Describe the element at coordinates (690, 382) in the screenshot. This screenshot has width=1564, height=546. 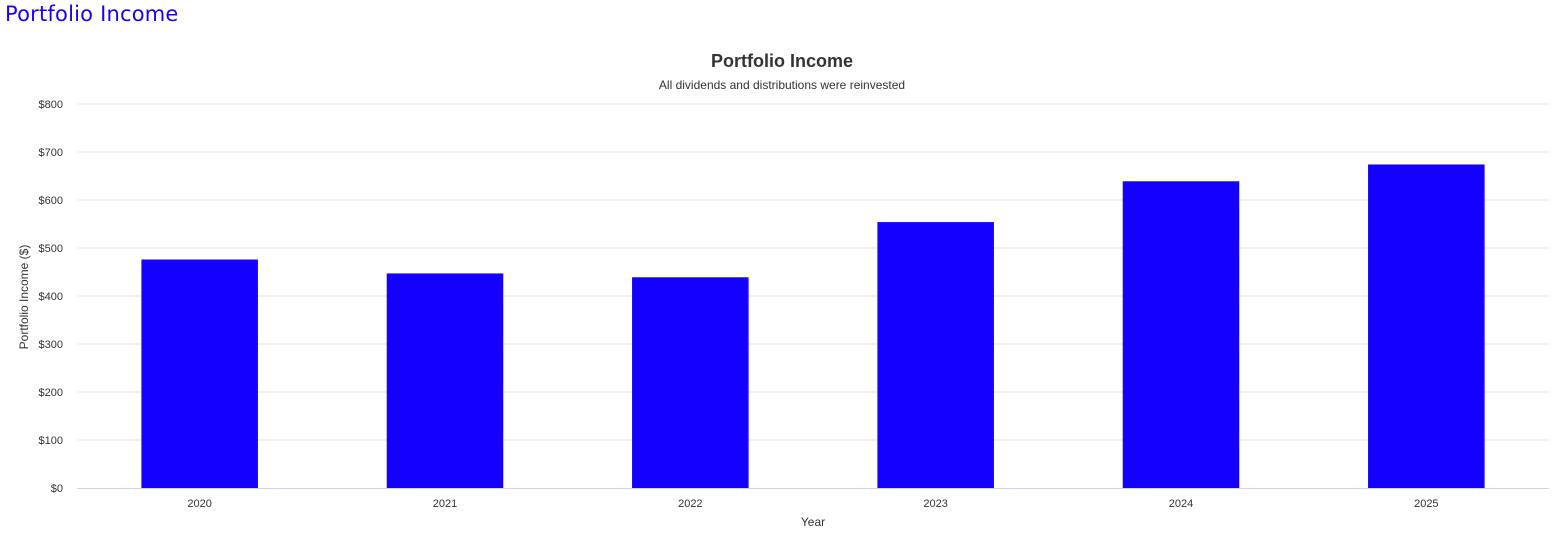
I see `bar-2022` at that location.